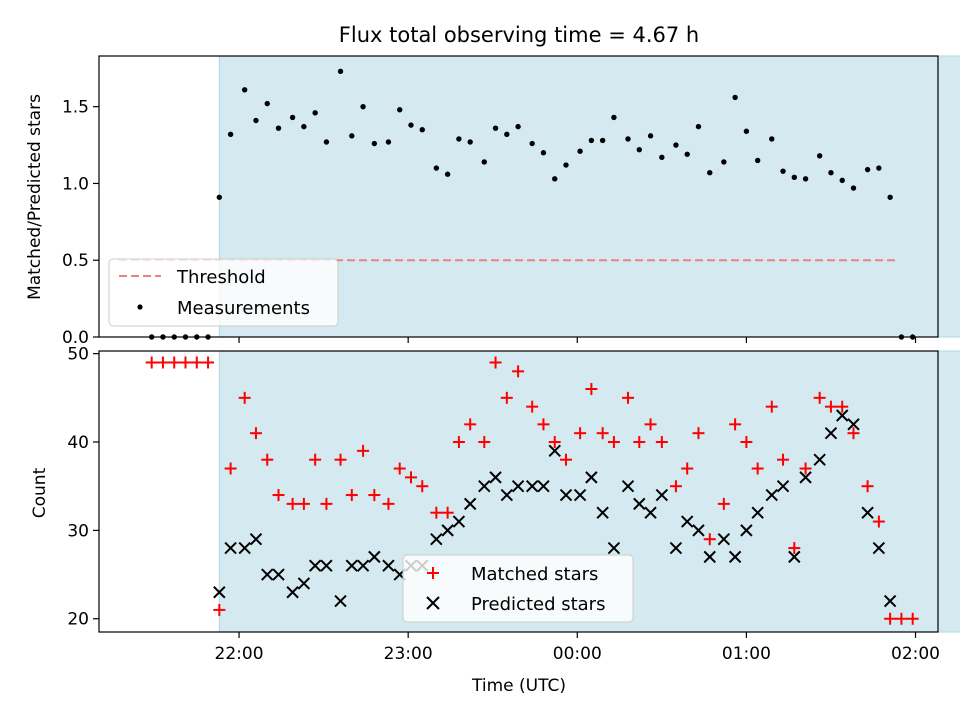 The width and height of the screenshot is (960, 720). Describe the element at coordinates (75, 261) in the screenshot. I see `y-tick-label: 0.5` at that location.